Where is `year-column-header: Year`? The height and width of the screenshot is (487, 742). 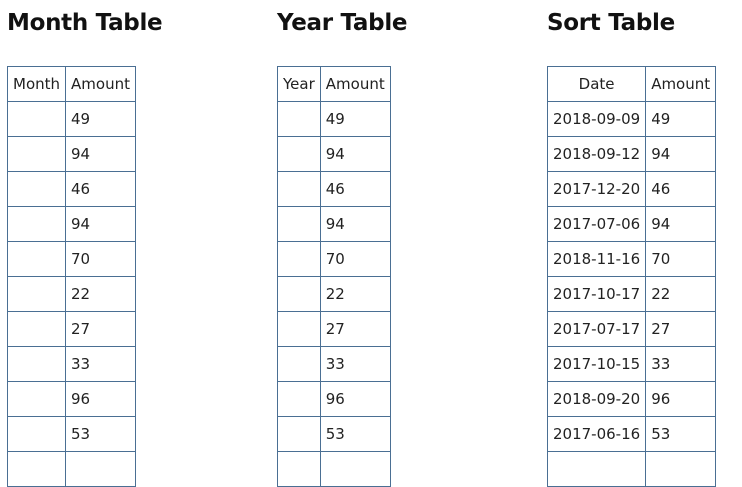 year-column-header: Year is located at coordinates (299, 84).